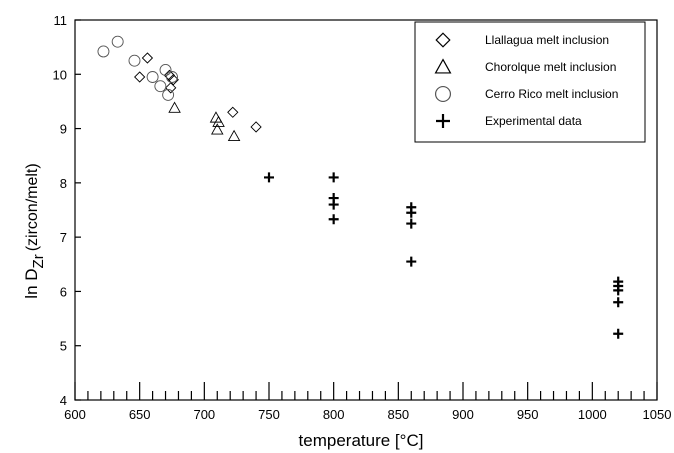 The image size is (674, 453). I want to click on svg-text:ln DZr(zircon/melt): ln DZr (zircon/melt), so click(34, 230).